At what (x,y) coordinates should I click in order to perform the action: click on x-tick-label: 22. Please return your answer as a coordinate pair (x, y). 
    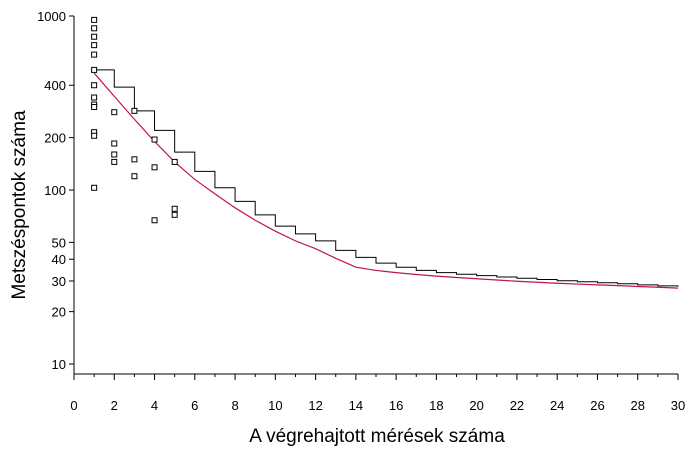
    Looking at the image, I should click on (517, 405).